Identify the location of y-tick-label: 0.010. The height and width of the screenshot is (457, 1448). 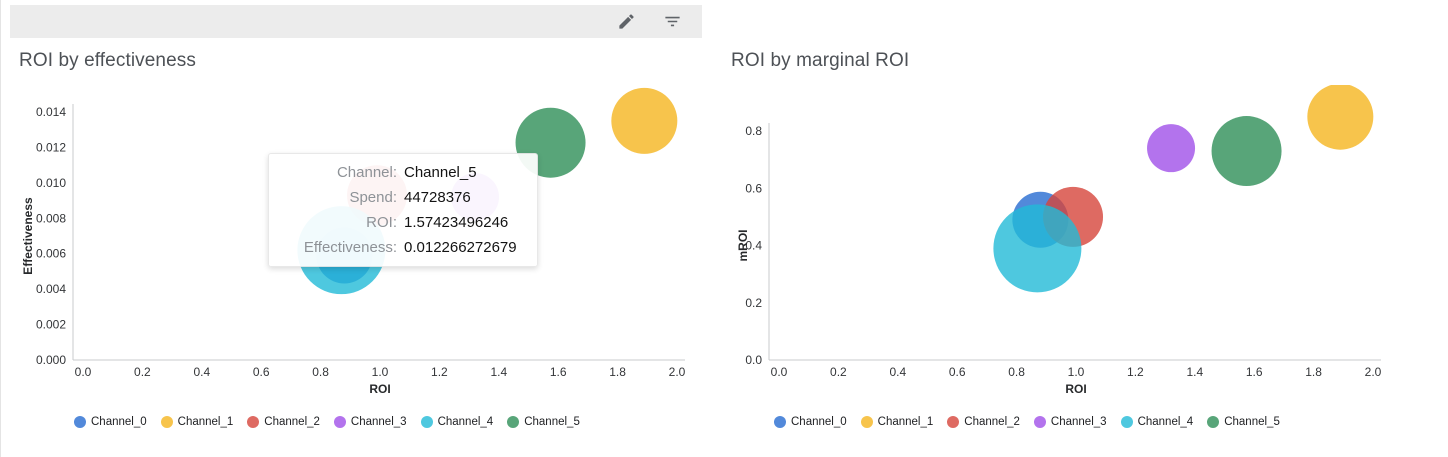
(51, 183).